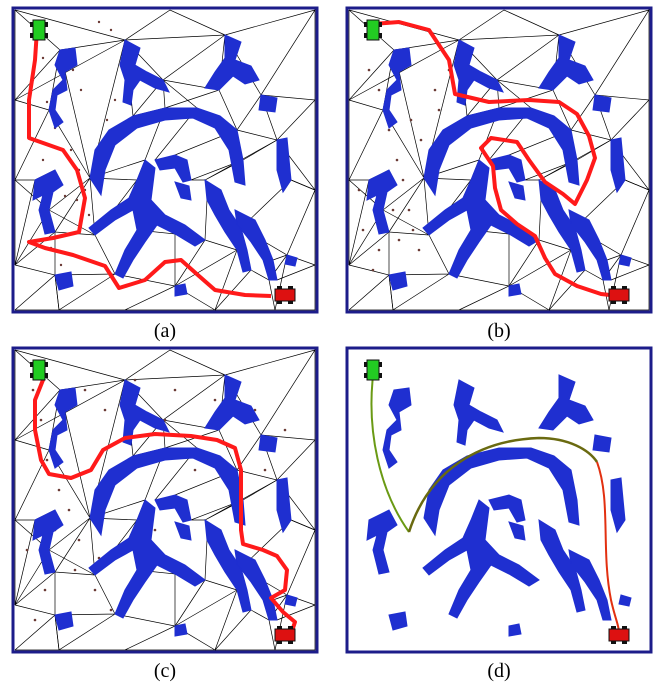 The image size is (664, 696). What do you see at coordinates (165, 331) in the screenshot?
I see `caption-a: (a)` at bounding box center [165, 331].